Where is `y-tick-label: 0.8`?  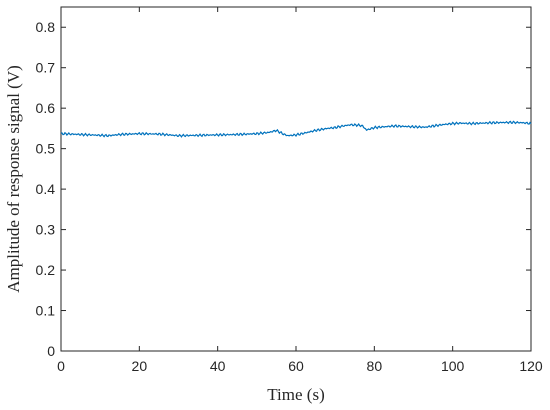
y-tick-label: 0.8 is located at coordinates (46, 27).